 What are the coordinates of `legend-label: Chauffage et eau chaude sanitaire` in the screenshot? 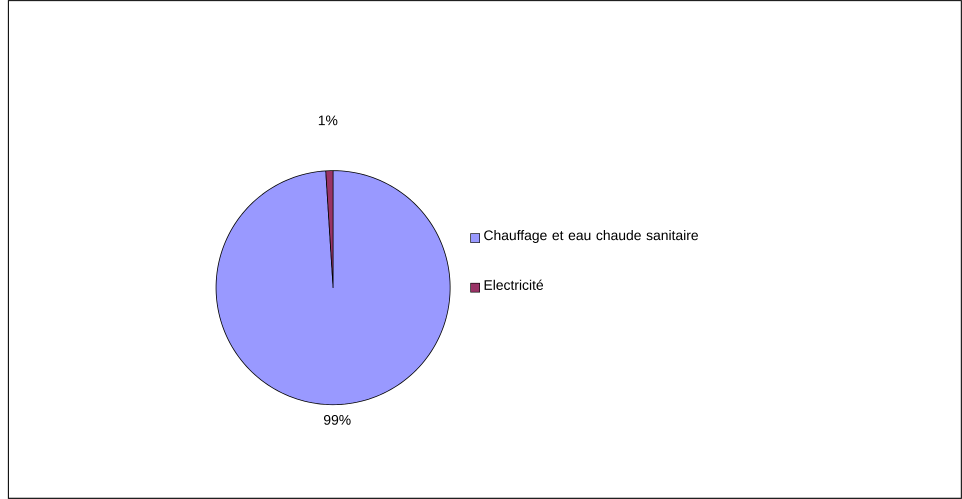 It's located at (591, 236).